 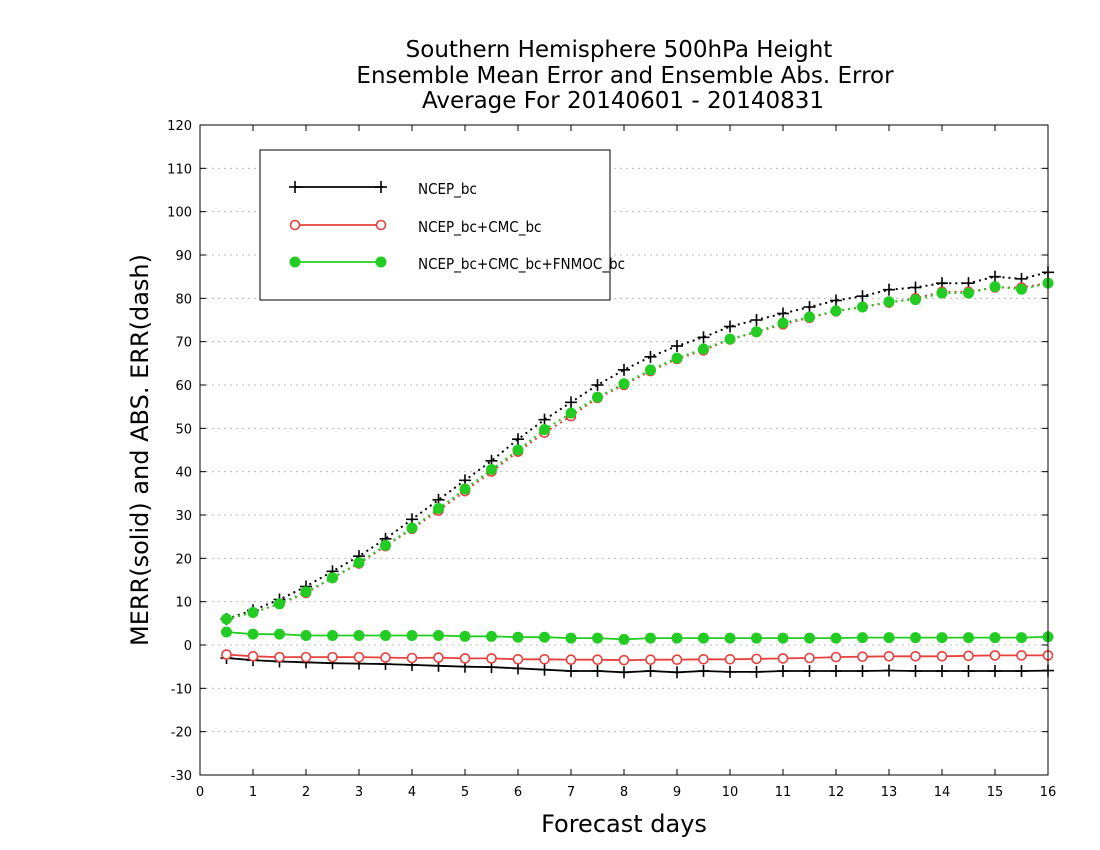 What do you see at coordinates (447, 189) in the screenshot?
I see `legend-label-ncep-bc: NCEP_bc` at bounding box center [447, 189].